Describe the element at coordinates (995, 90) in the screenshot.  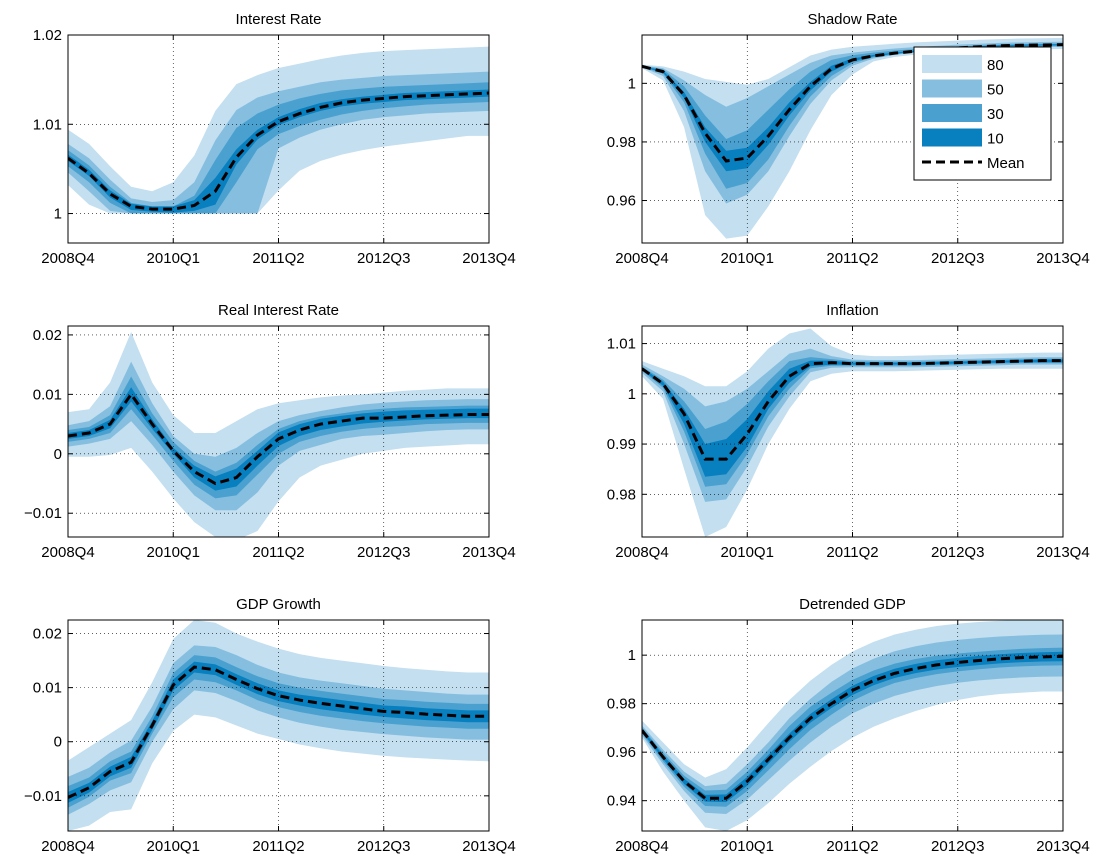
I see `legend-label: 50` at that location.